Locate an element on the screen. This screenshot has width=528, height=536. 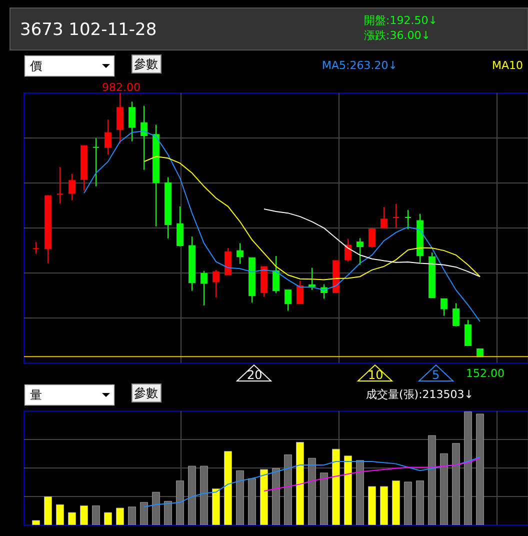
text: 量 is located at coordinates (36, 395).